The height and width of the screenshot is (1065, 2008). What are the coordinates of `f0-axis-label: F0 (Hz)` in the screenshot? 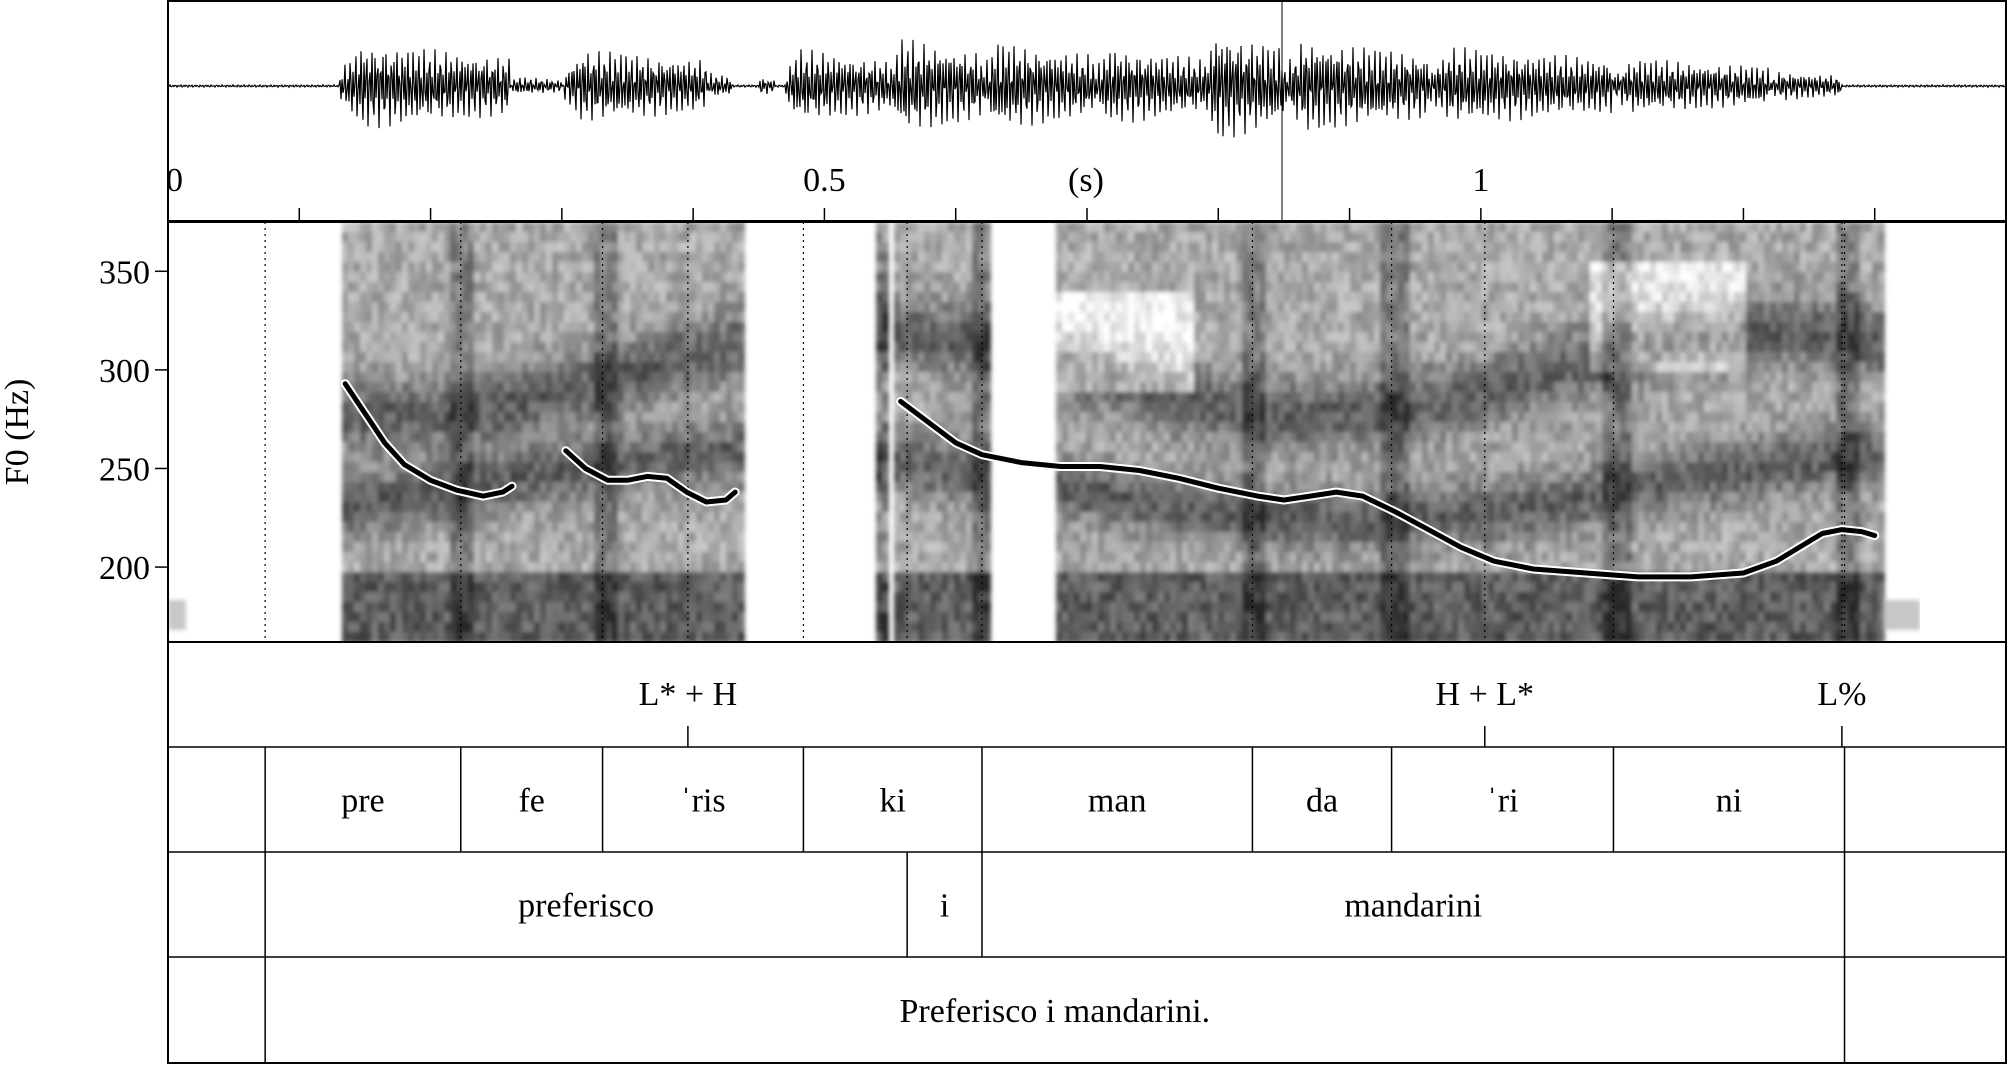 It's located at (18, 432).